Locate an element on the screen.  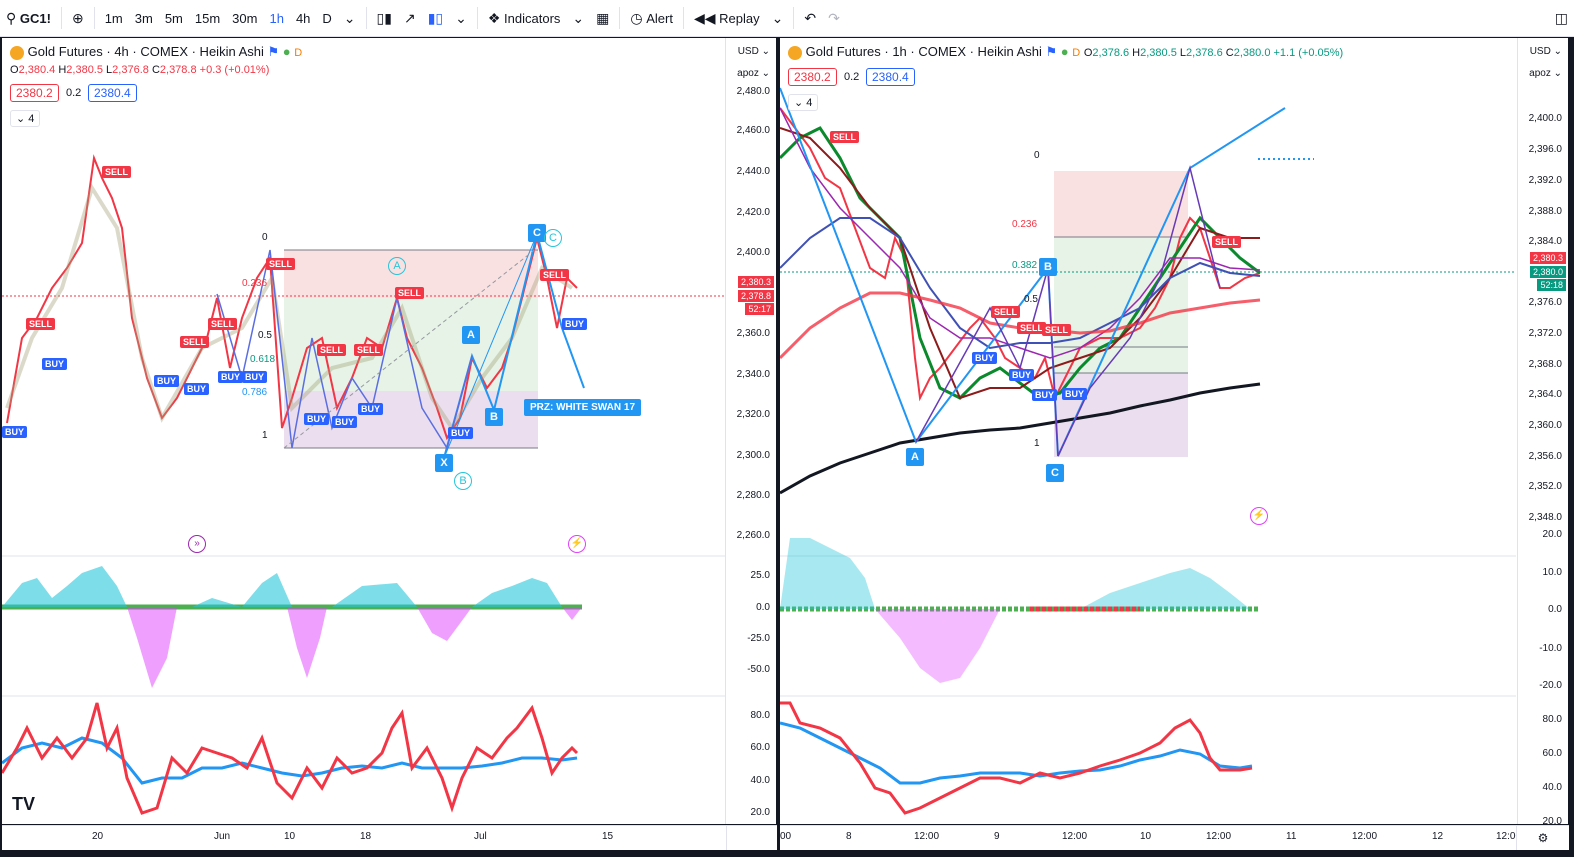
rsi-tick: 60.0 is located at coordinates (760, 747).